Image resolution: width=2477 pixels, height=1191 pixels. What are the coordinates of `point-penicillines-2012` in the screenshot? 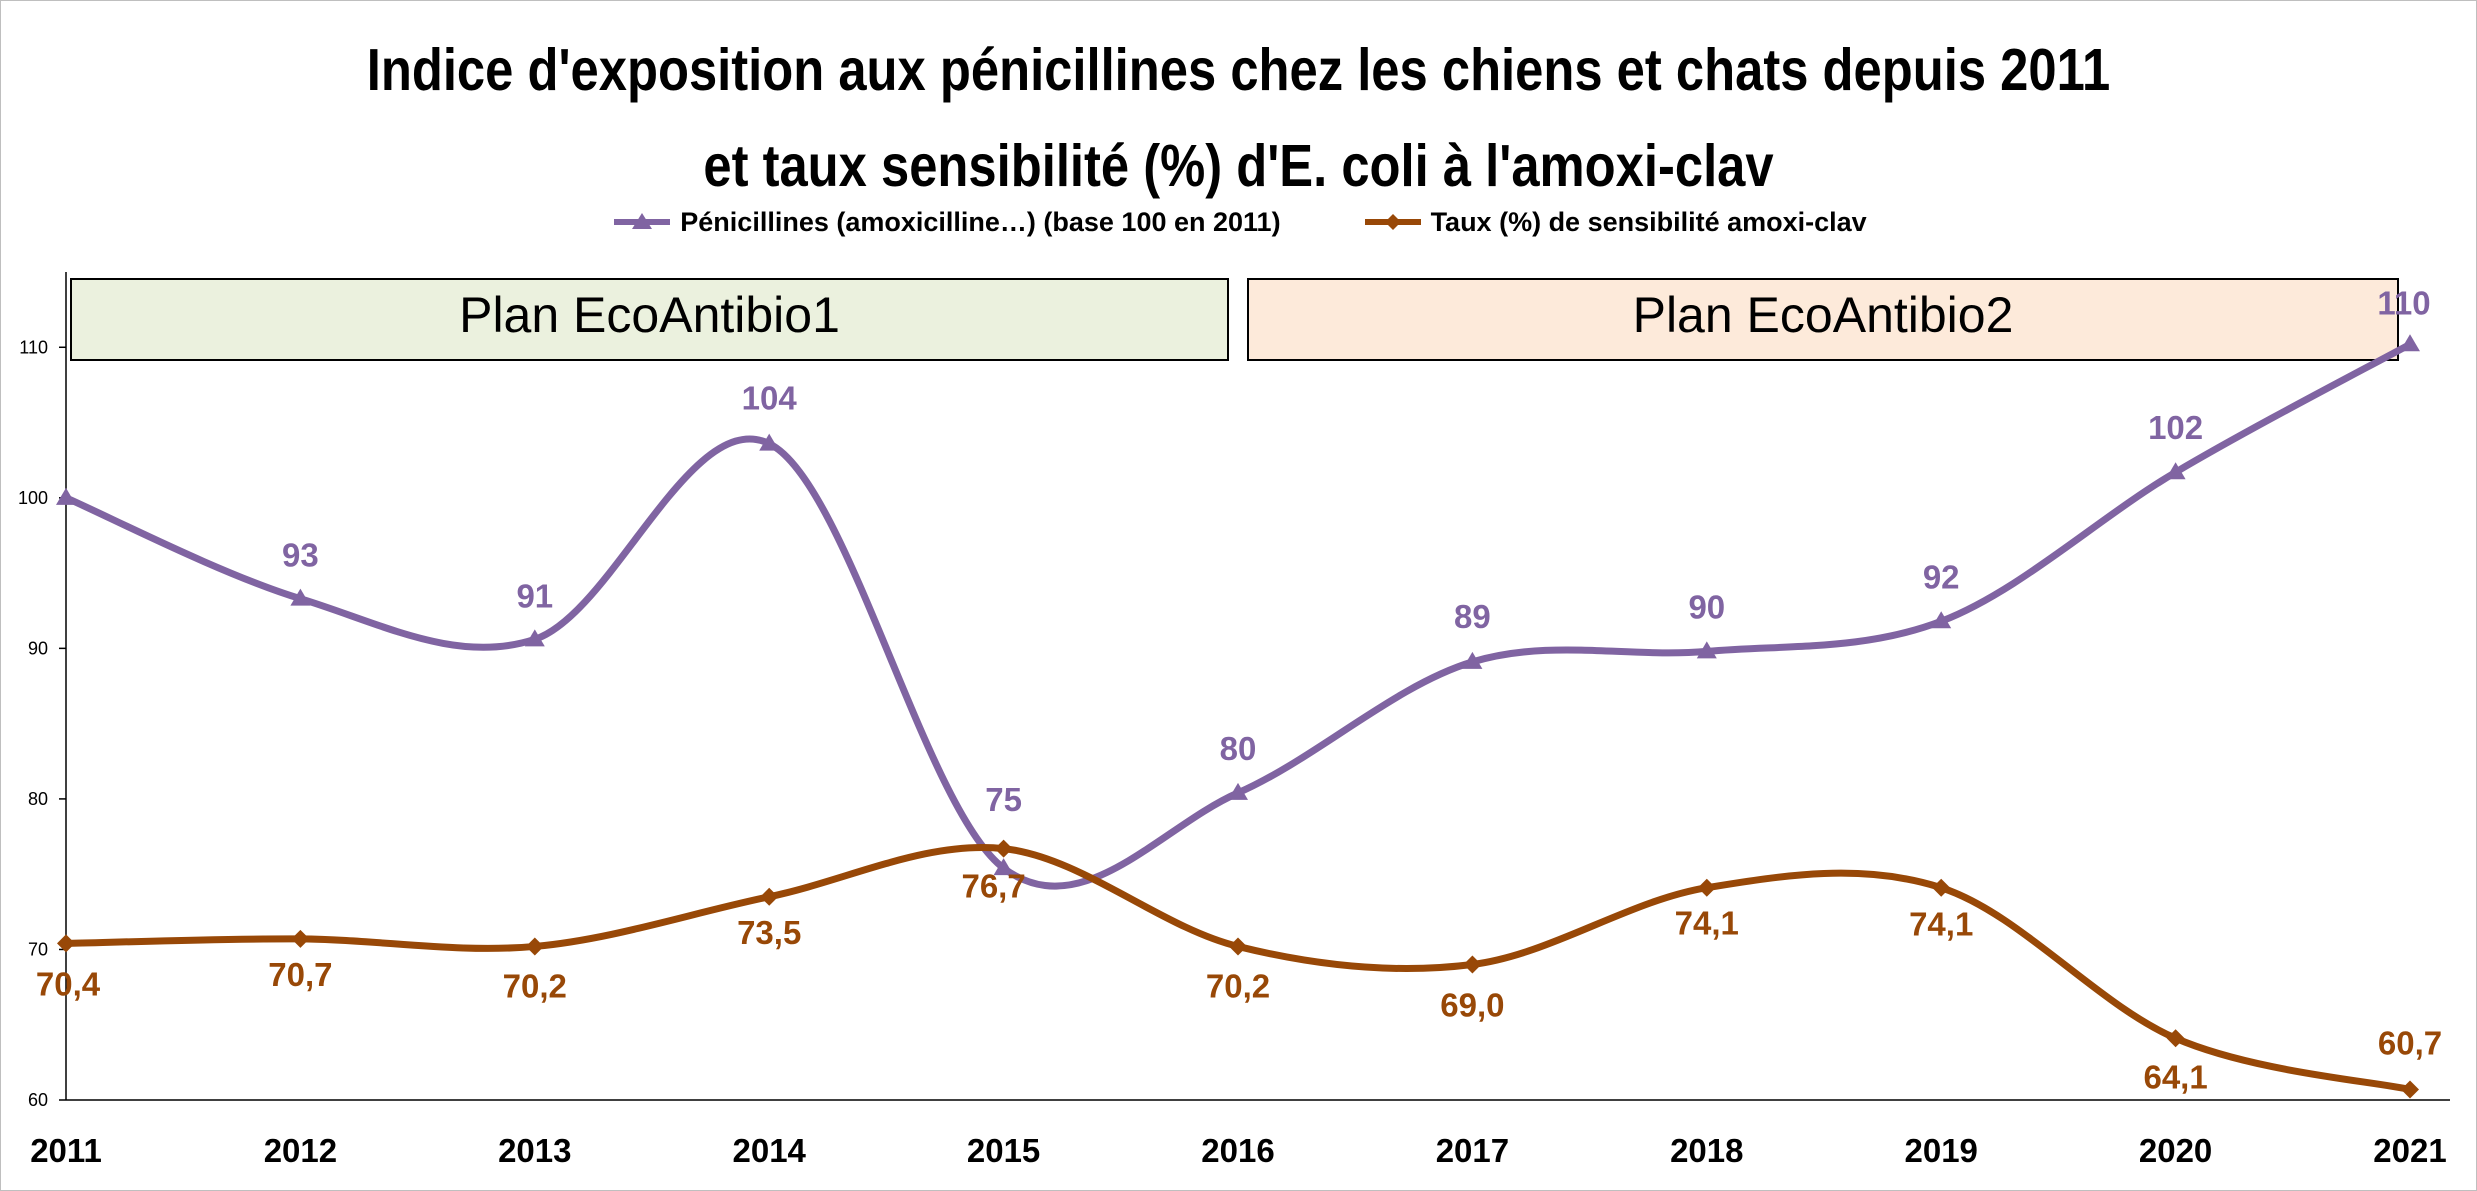 It's located at (300, 597).